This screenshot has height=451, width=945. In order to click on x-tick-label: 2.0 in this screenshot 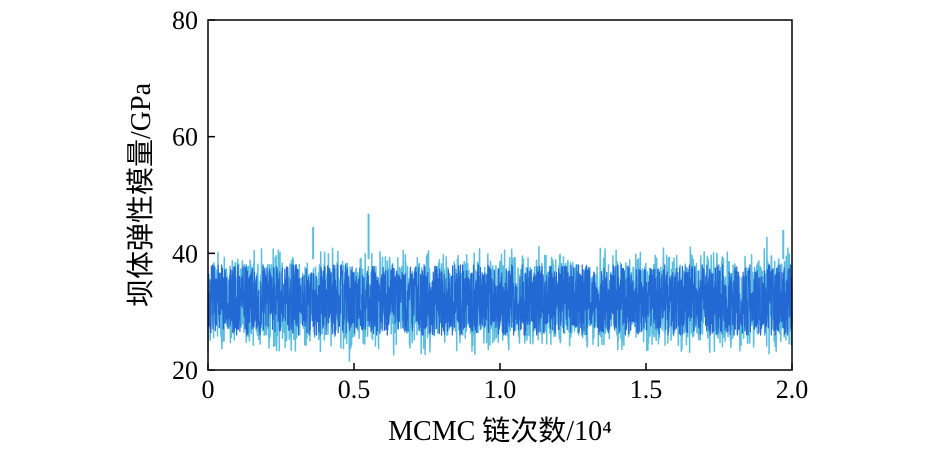, I will do `click(792, 389)`.